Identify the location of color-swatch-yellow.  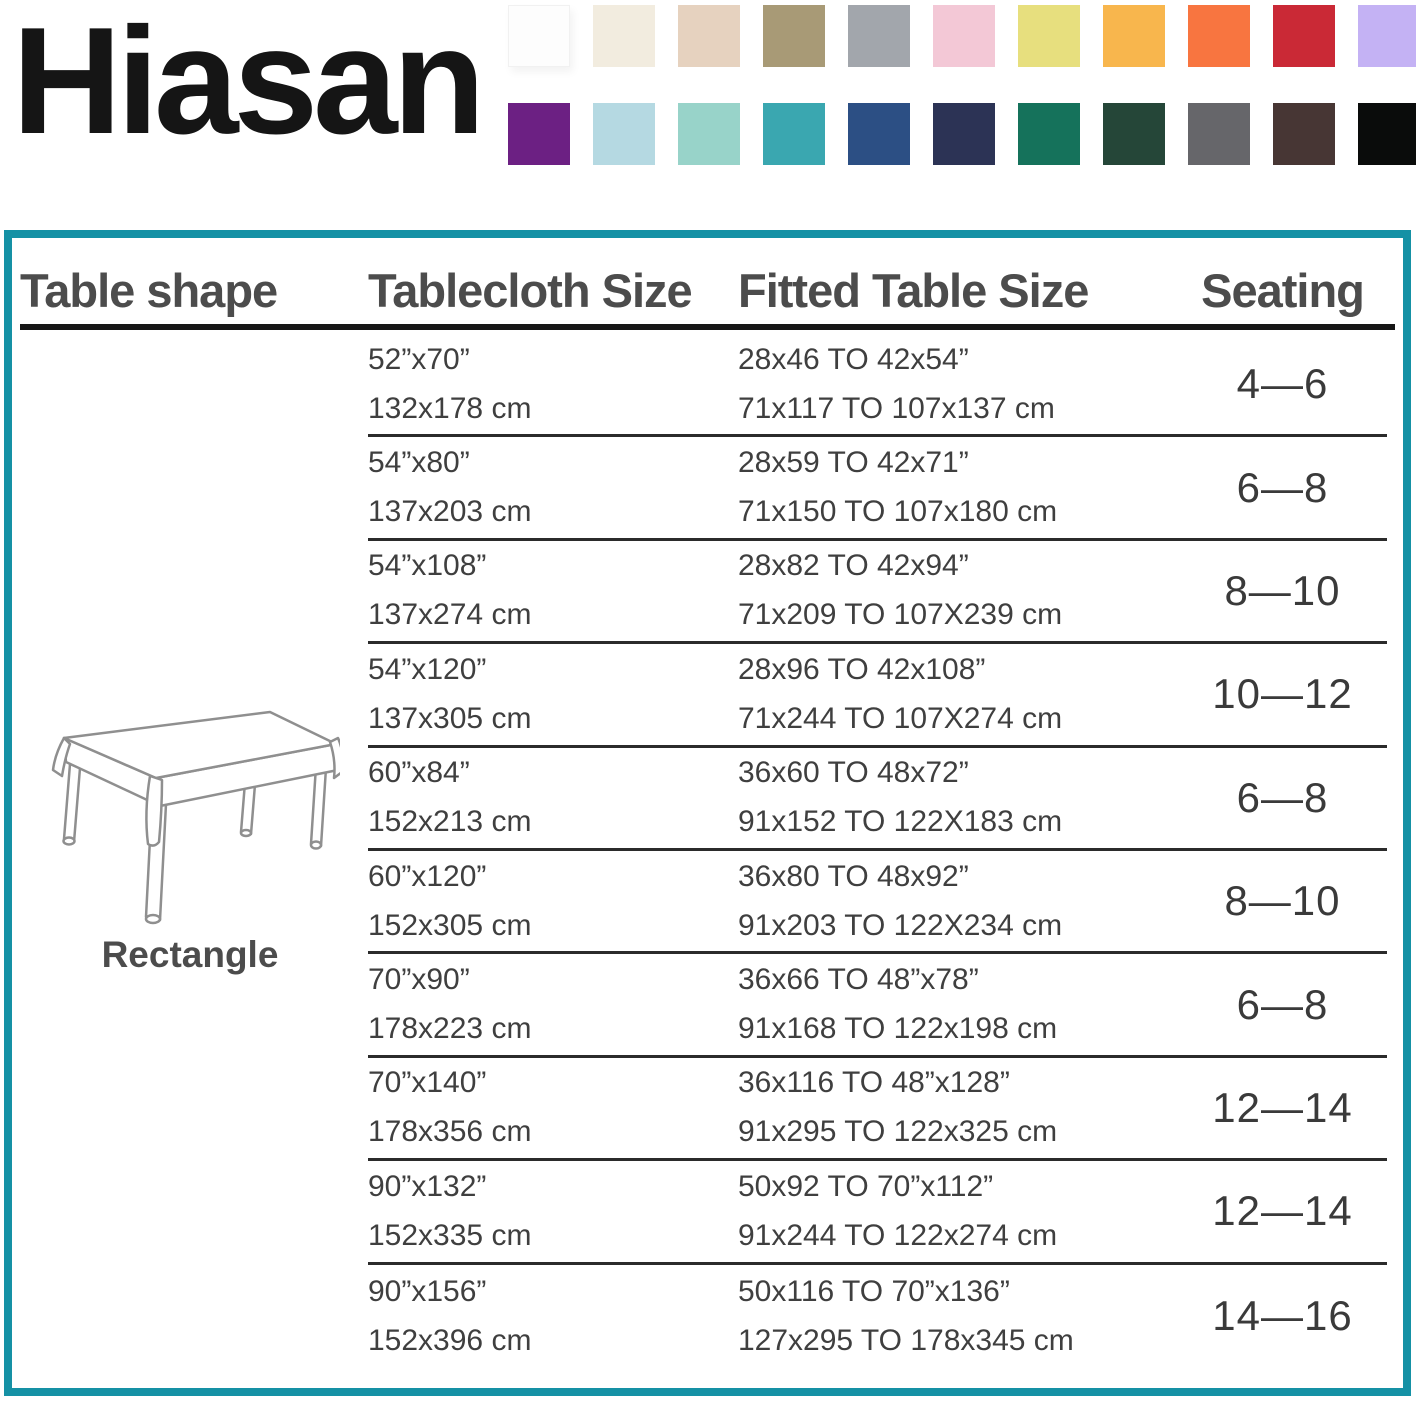
(1049, 36).